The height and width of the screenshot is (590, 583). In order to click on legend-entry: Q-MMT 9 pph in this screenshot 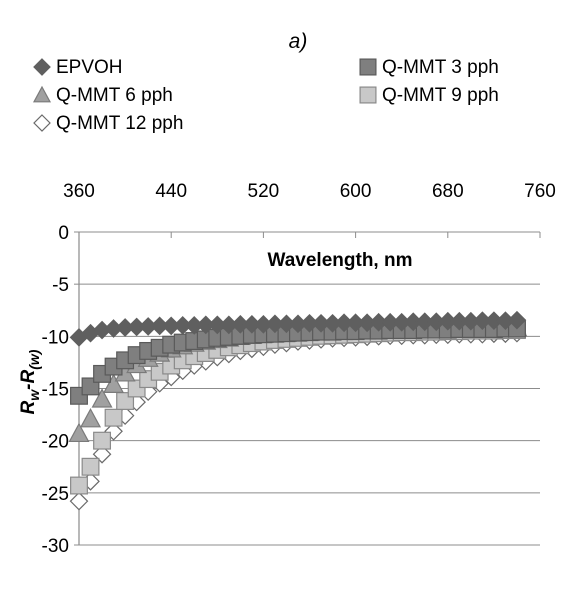, I will do `click(429, 95)`.